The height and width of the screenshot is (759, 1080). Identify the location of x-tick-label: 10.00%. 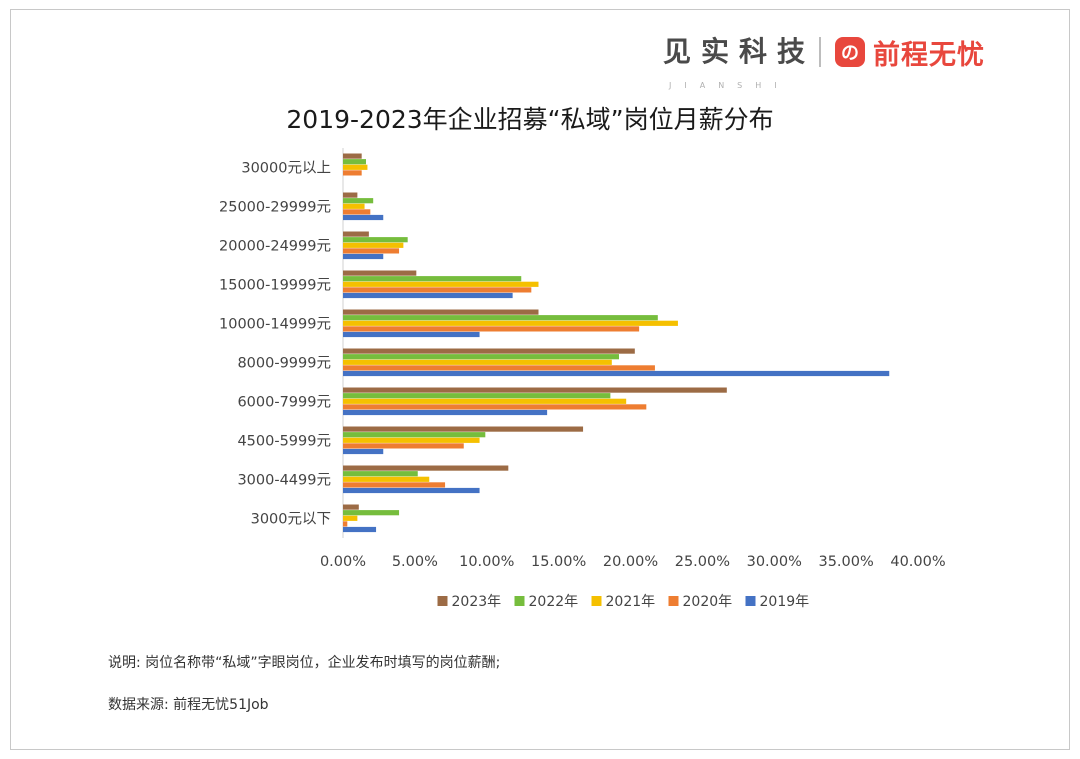
(486, 562).